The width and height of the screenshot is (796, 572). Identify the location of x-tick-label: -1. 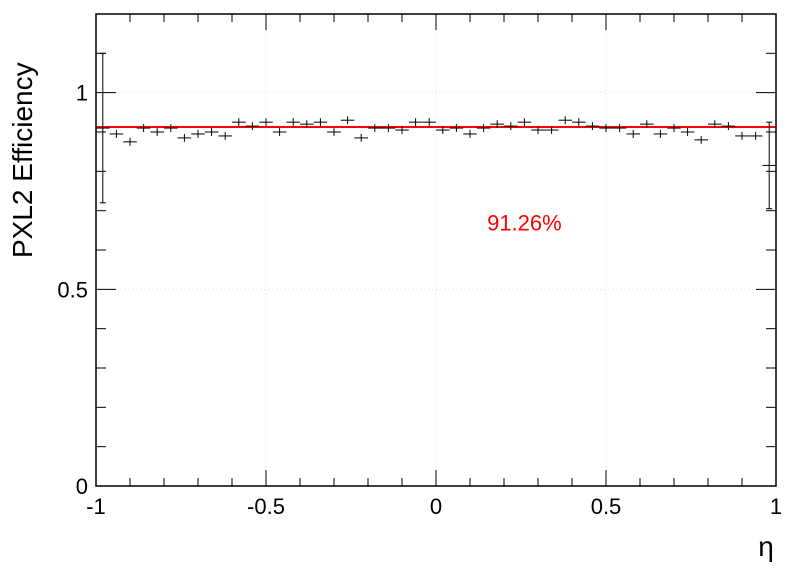
(96, 506).